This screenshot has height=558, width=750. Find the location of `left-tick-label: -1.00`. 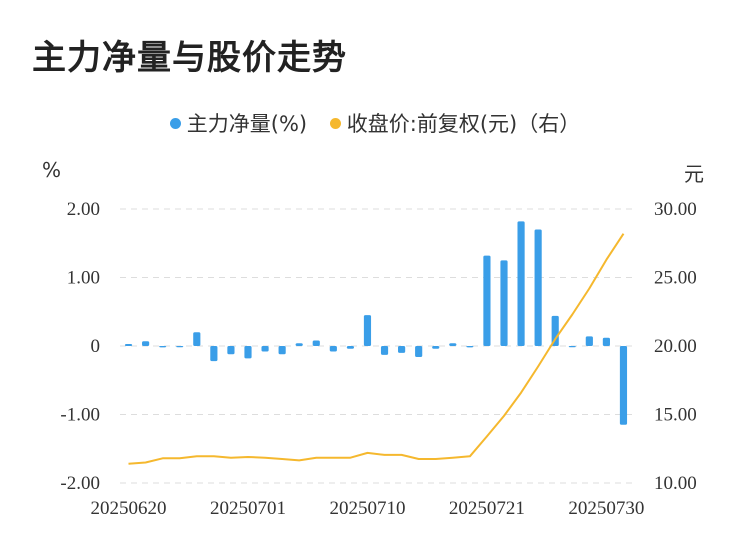

left-tick-label: -1.00 is located at coordinates (80, 415).